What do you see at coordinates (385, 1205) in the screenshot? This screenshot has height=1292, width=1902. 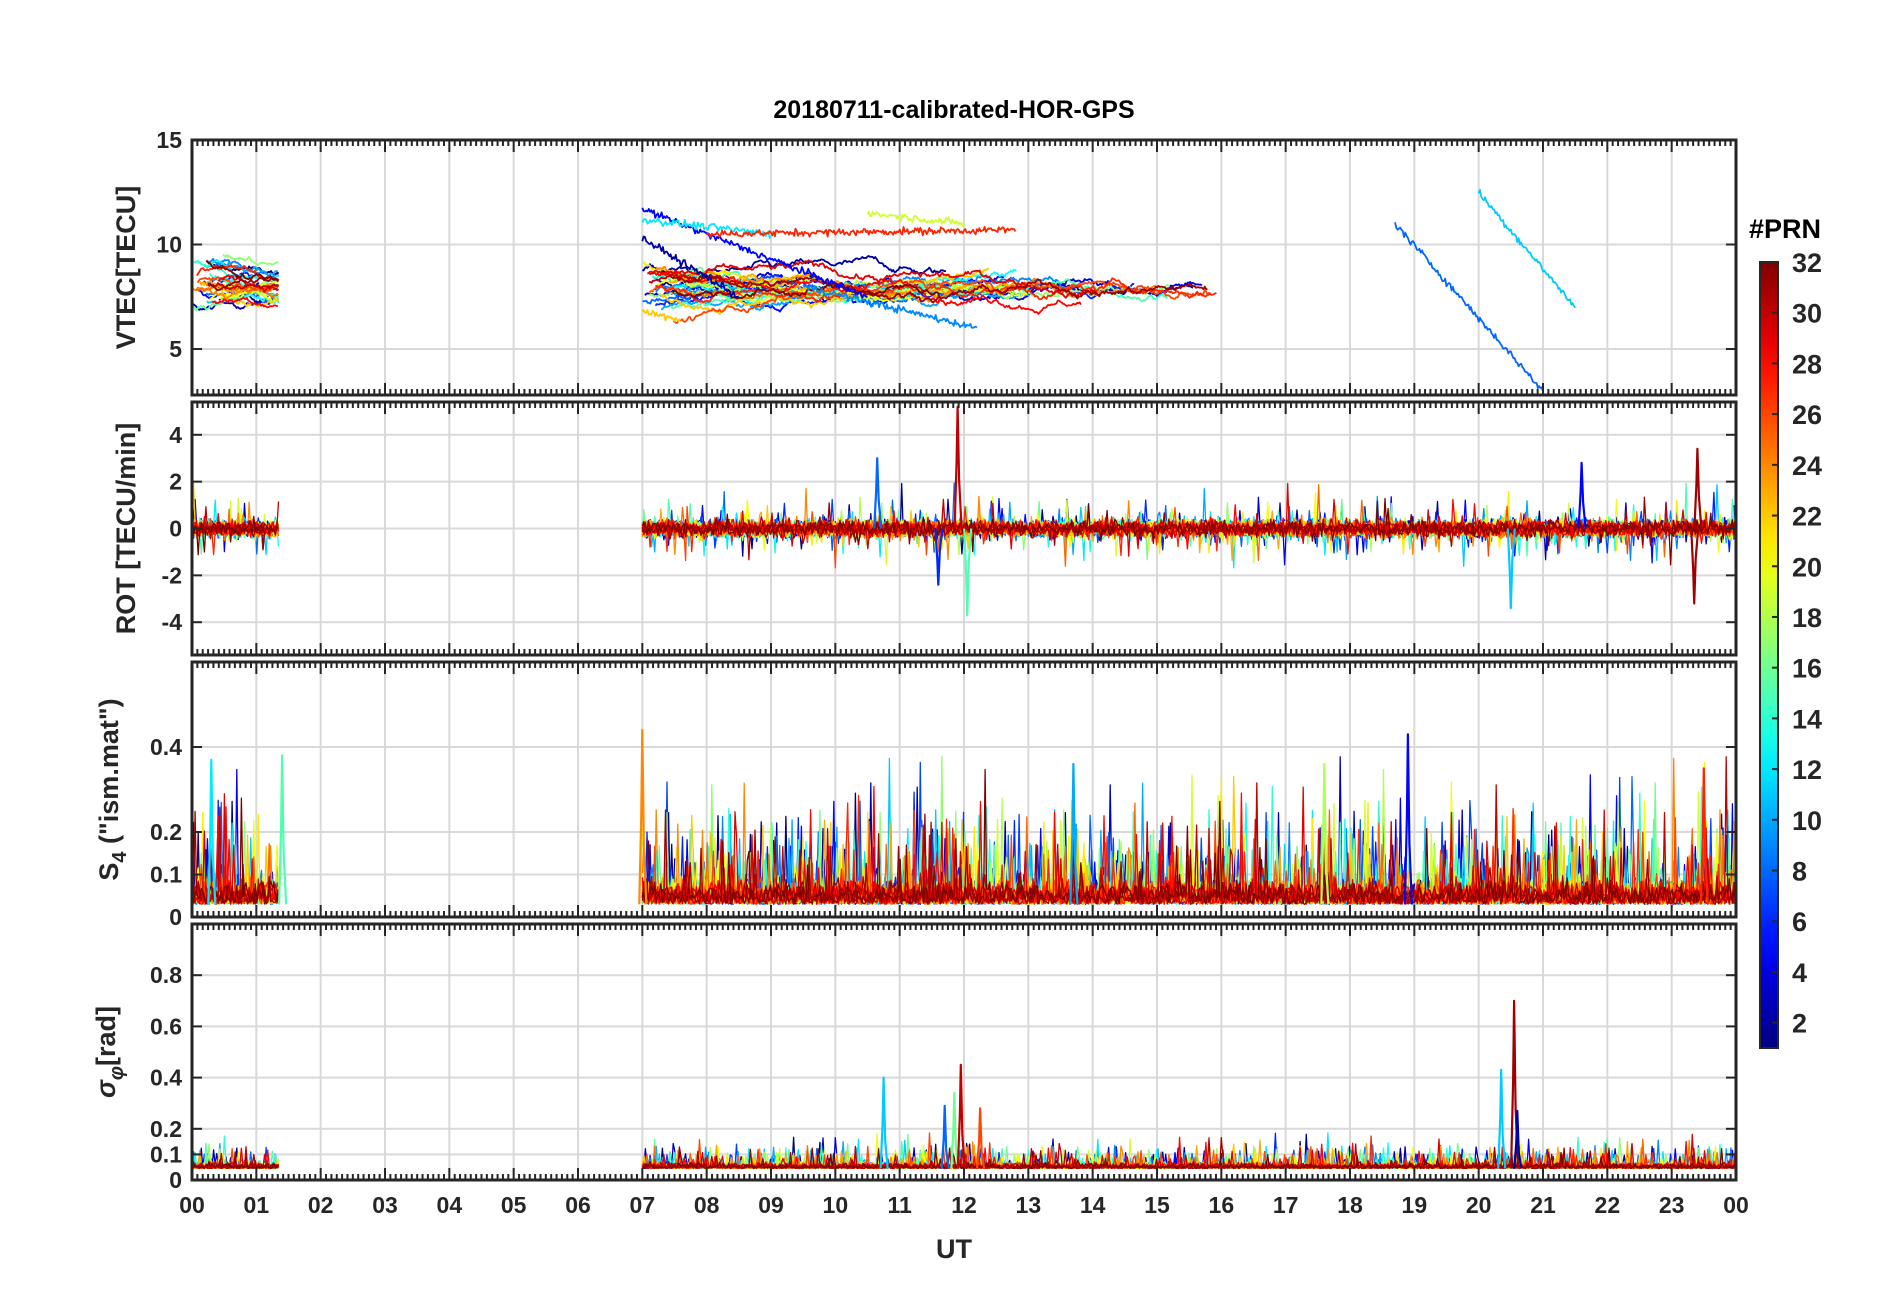 I see `x-tick-label: 03` at bounding box center [385, 1205].